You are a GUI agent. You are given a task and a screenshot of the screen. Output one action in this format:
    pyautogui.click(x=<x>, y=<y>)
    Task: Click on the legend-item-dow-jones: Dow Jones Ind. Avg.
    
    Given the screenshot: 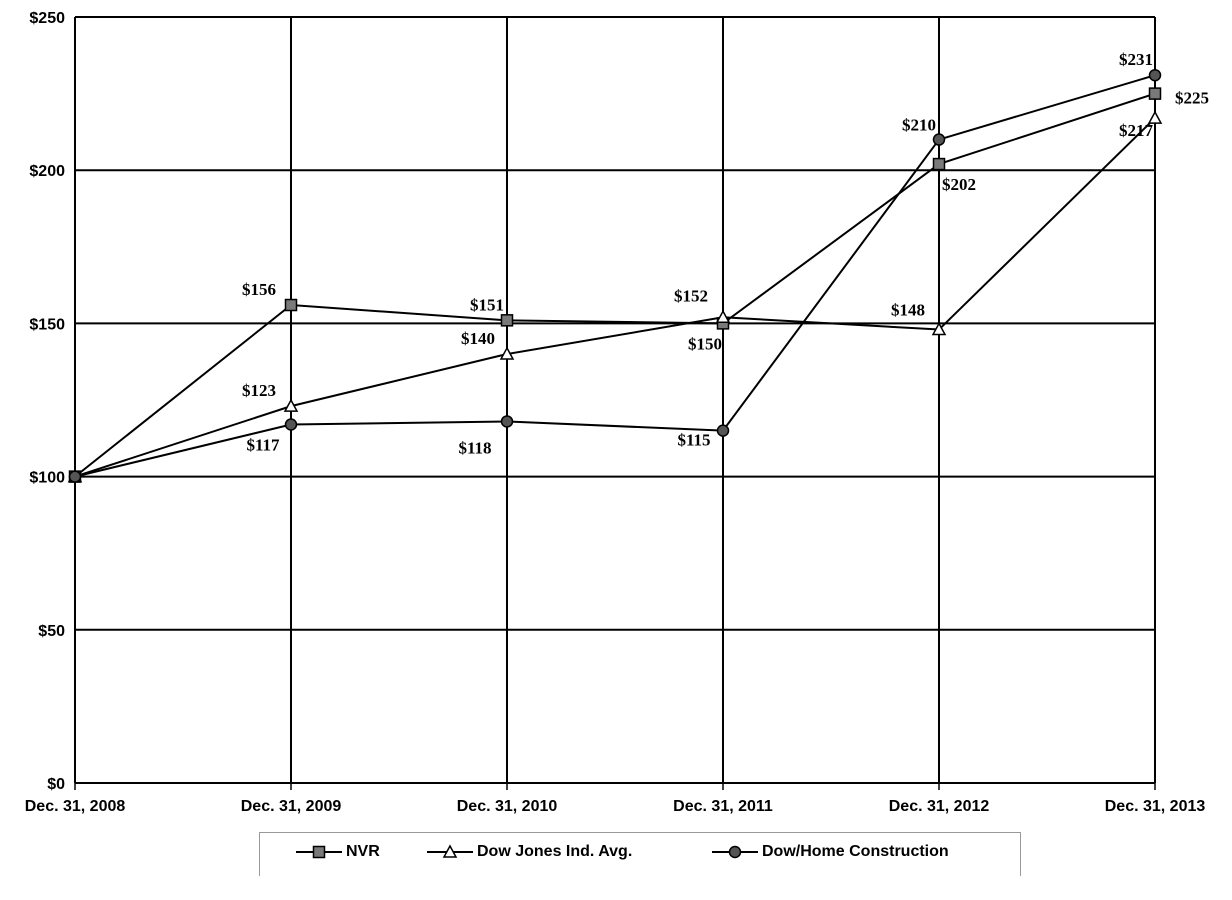 What is the action you would take?
    pyautogui.click(x=529, y=852)
    